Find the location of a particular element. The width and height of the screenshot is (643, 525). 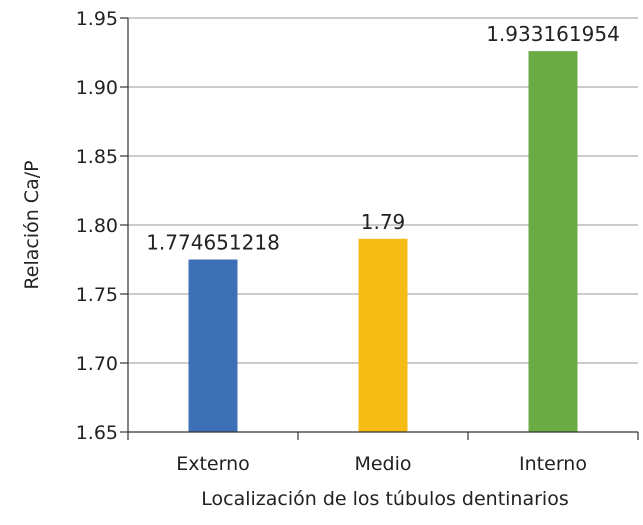

x-tick-label: Externo is located at coordinates (213, 464).